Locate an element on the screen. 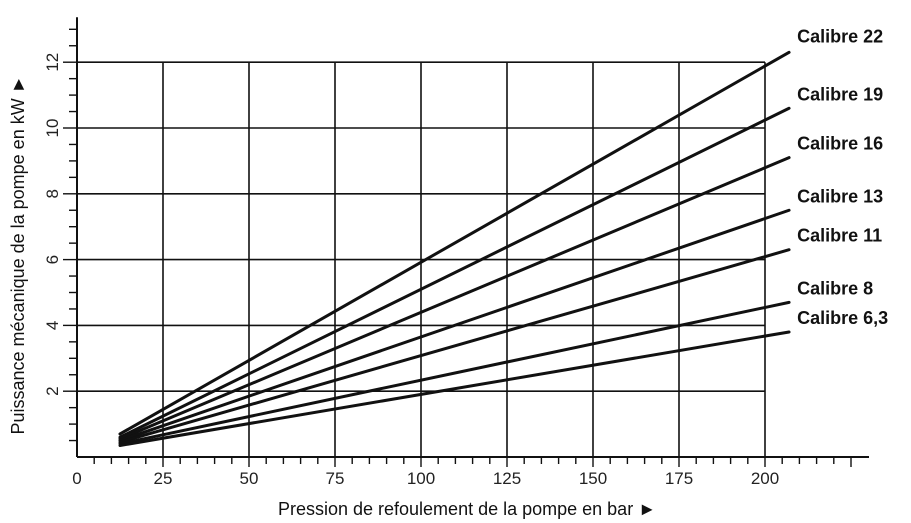  y-tick-label-12: 12 is located at coordinates (52, 62).